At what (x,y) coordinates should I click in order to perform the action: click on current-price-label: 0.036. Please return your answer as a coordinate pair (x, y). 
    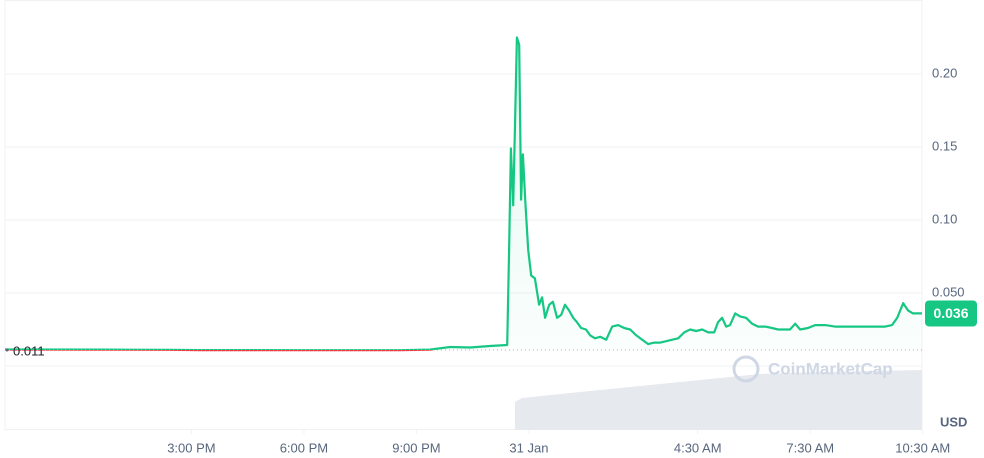
    Looking at the image, I should click on (950, 313).